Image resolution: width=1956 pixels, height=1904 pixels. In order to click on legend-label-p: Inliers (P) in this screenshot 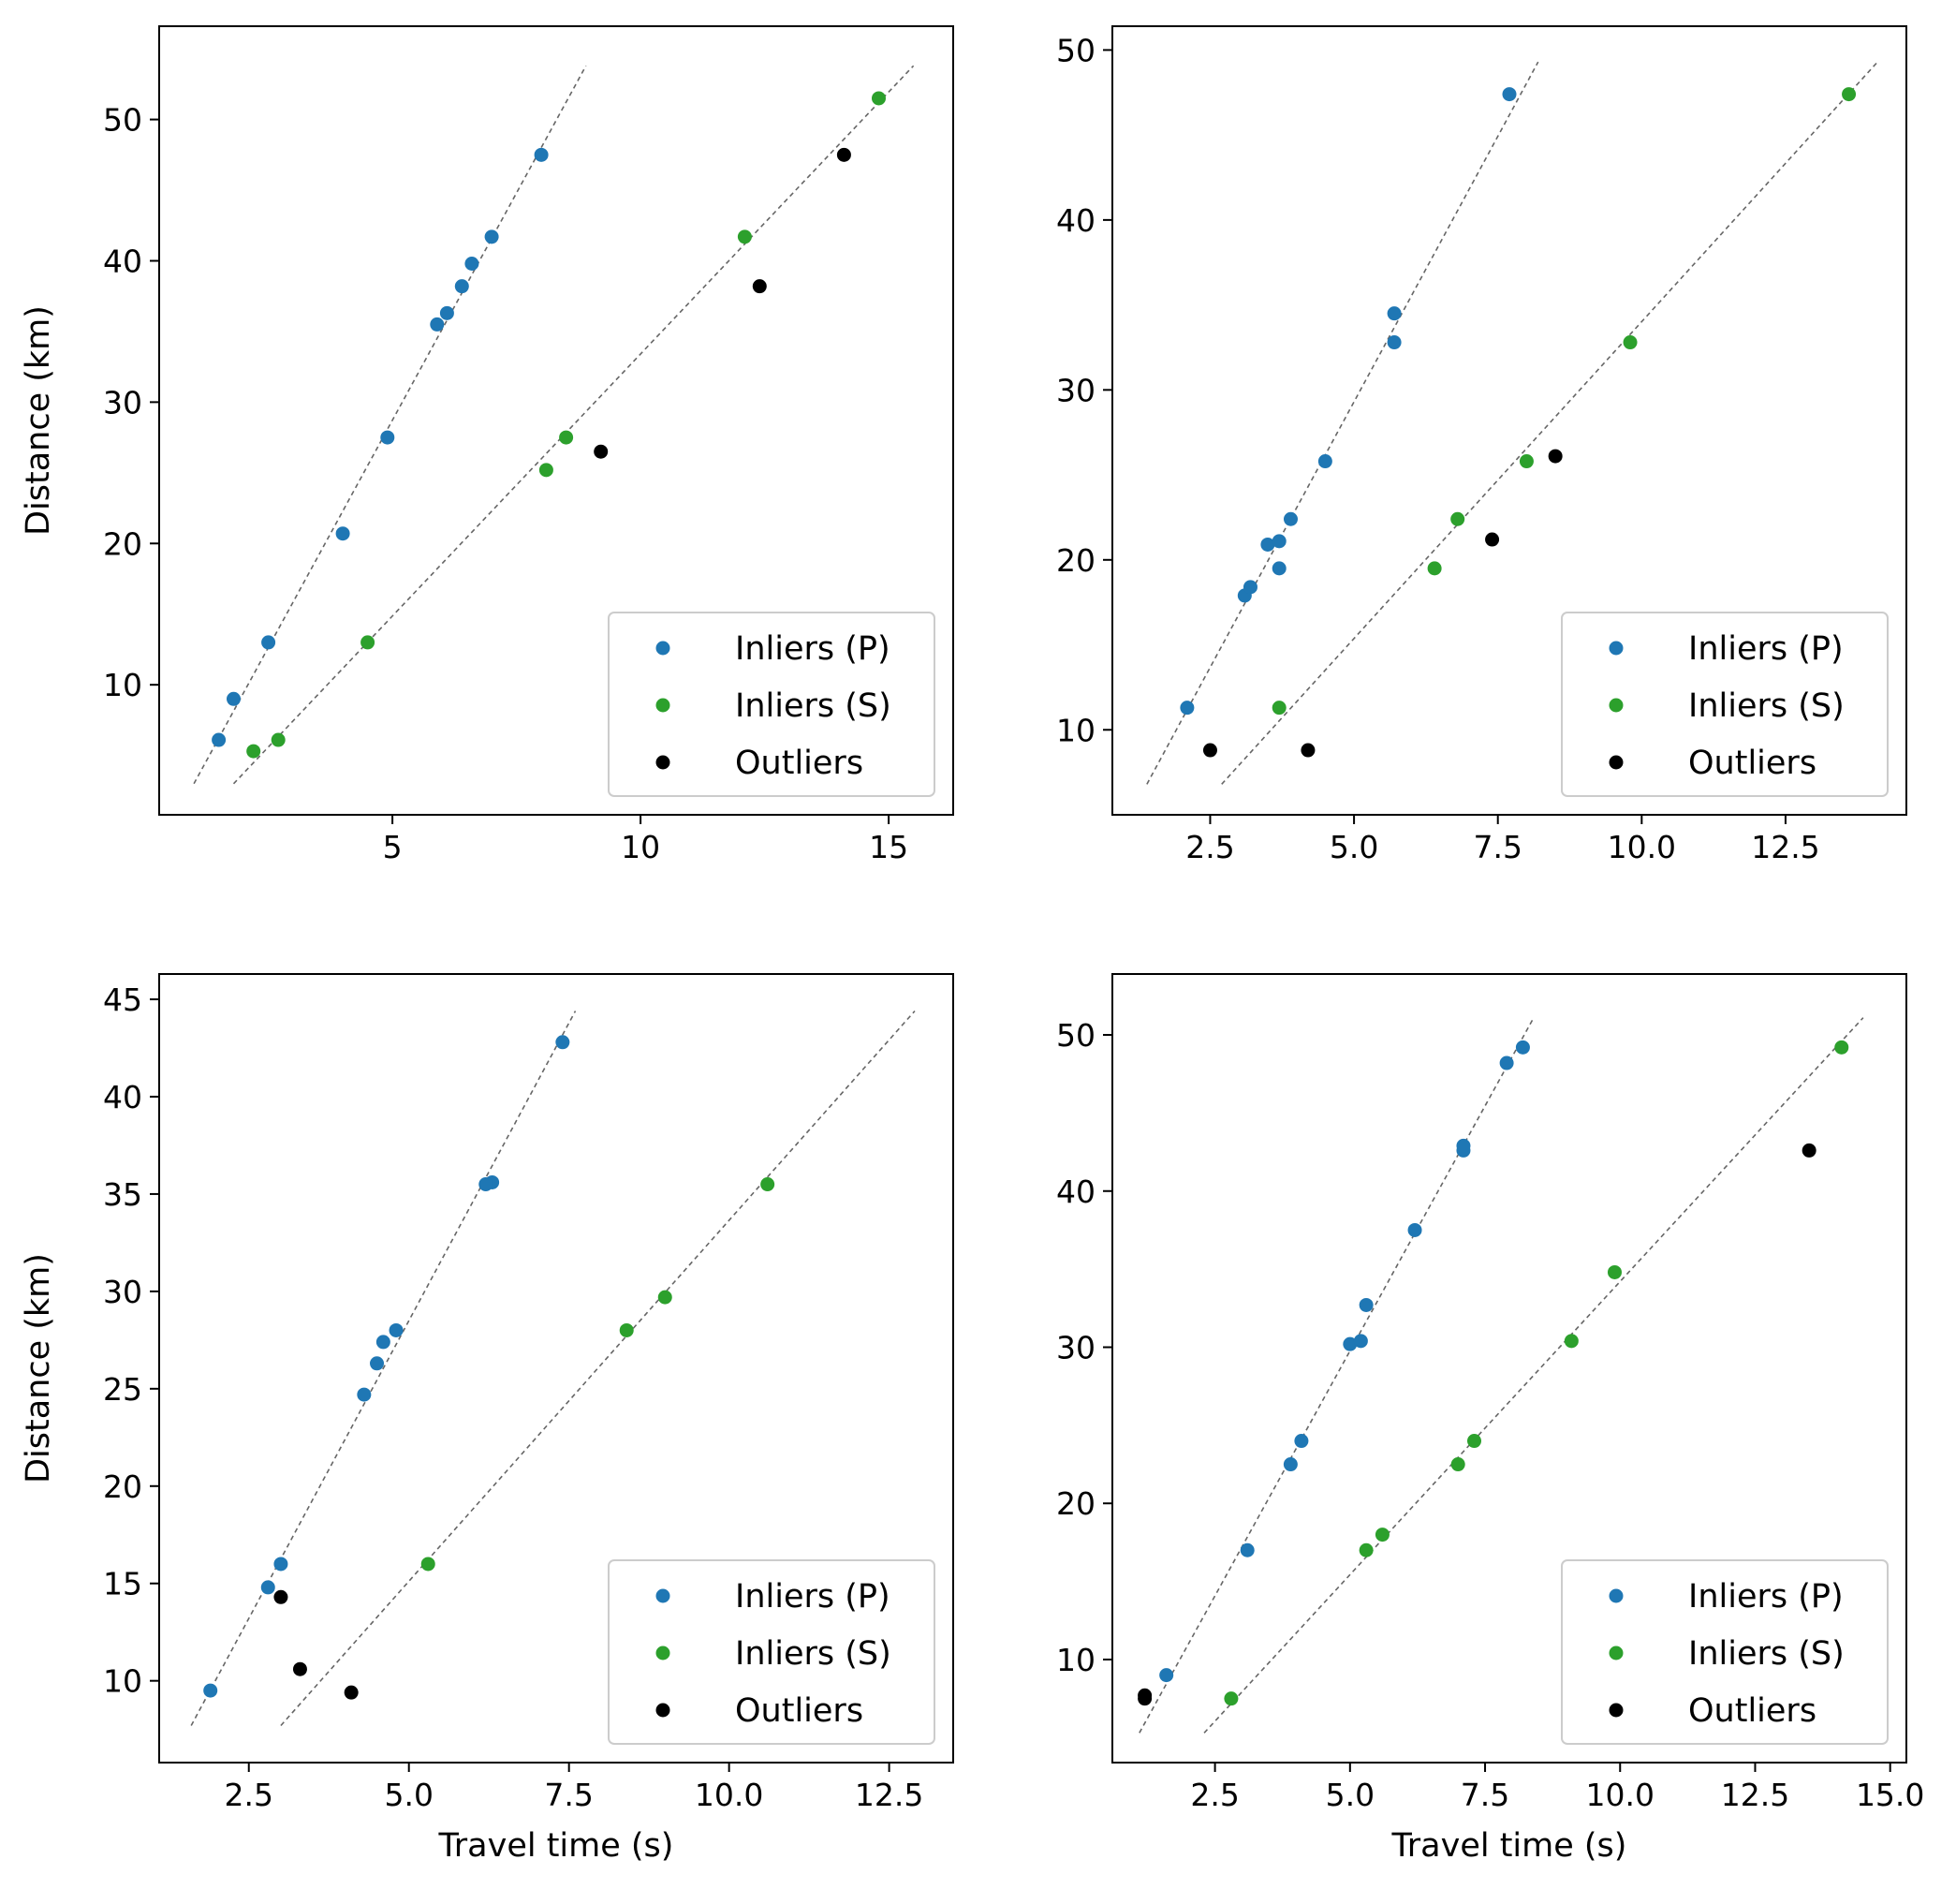, I will do `click(1766, 649)`.